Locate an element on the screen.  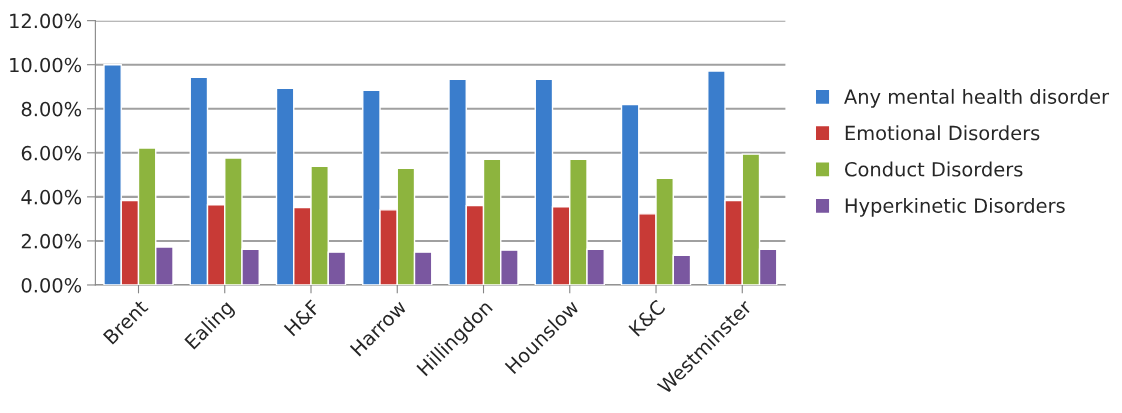
legend-label: Hyperkinetic Disorders is located at coordinates (955, 207).